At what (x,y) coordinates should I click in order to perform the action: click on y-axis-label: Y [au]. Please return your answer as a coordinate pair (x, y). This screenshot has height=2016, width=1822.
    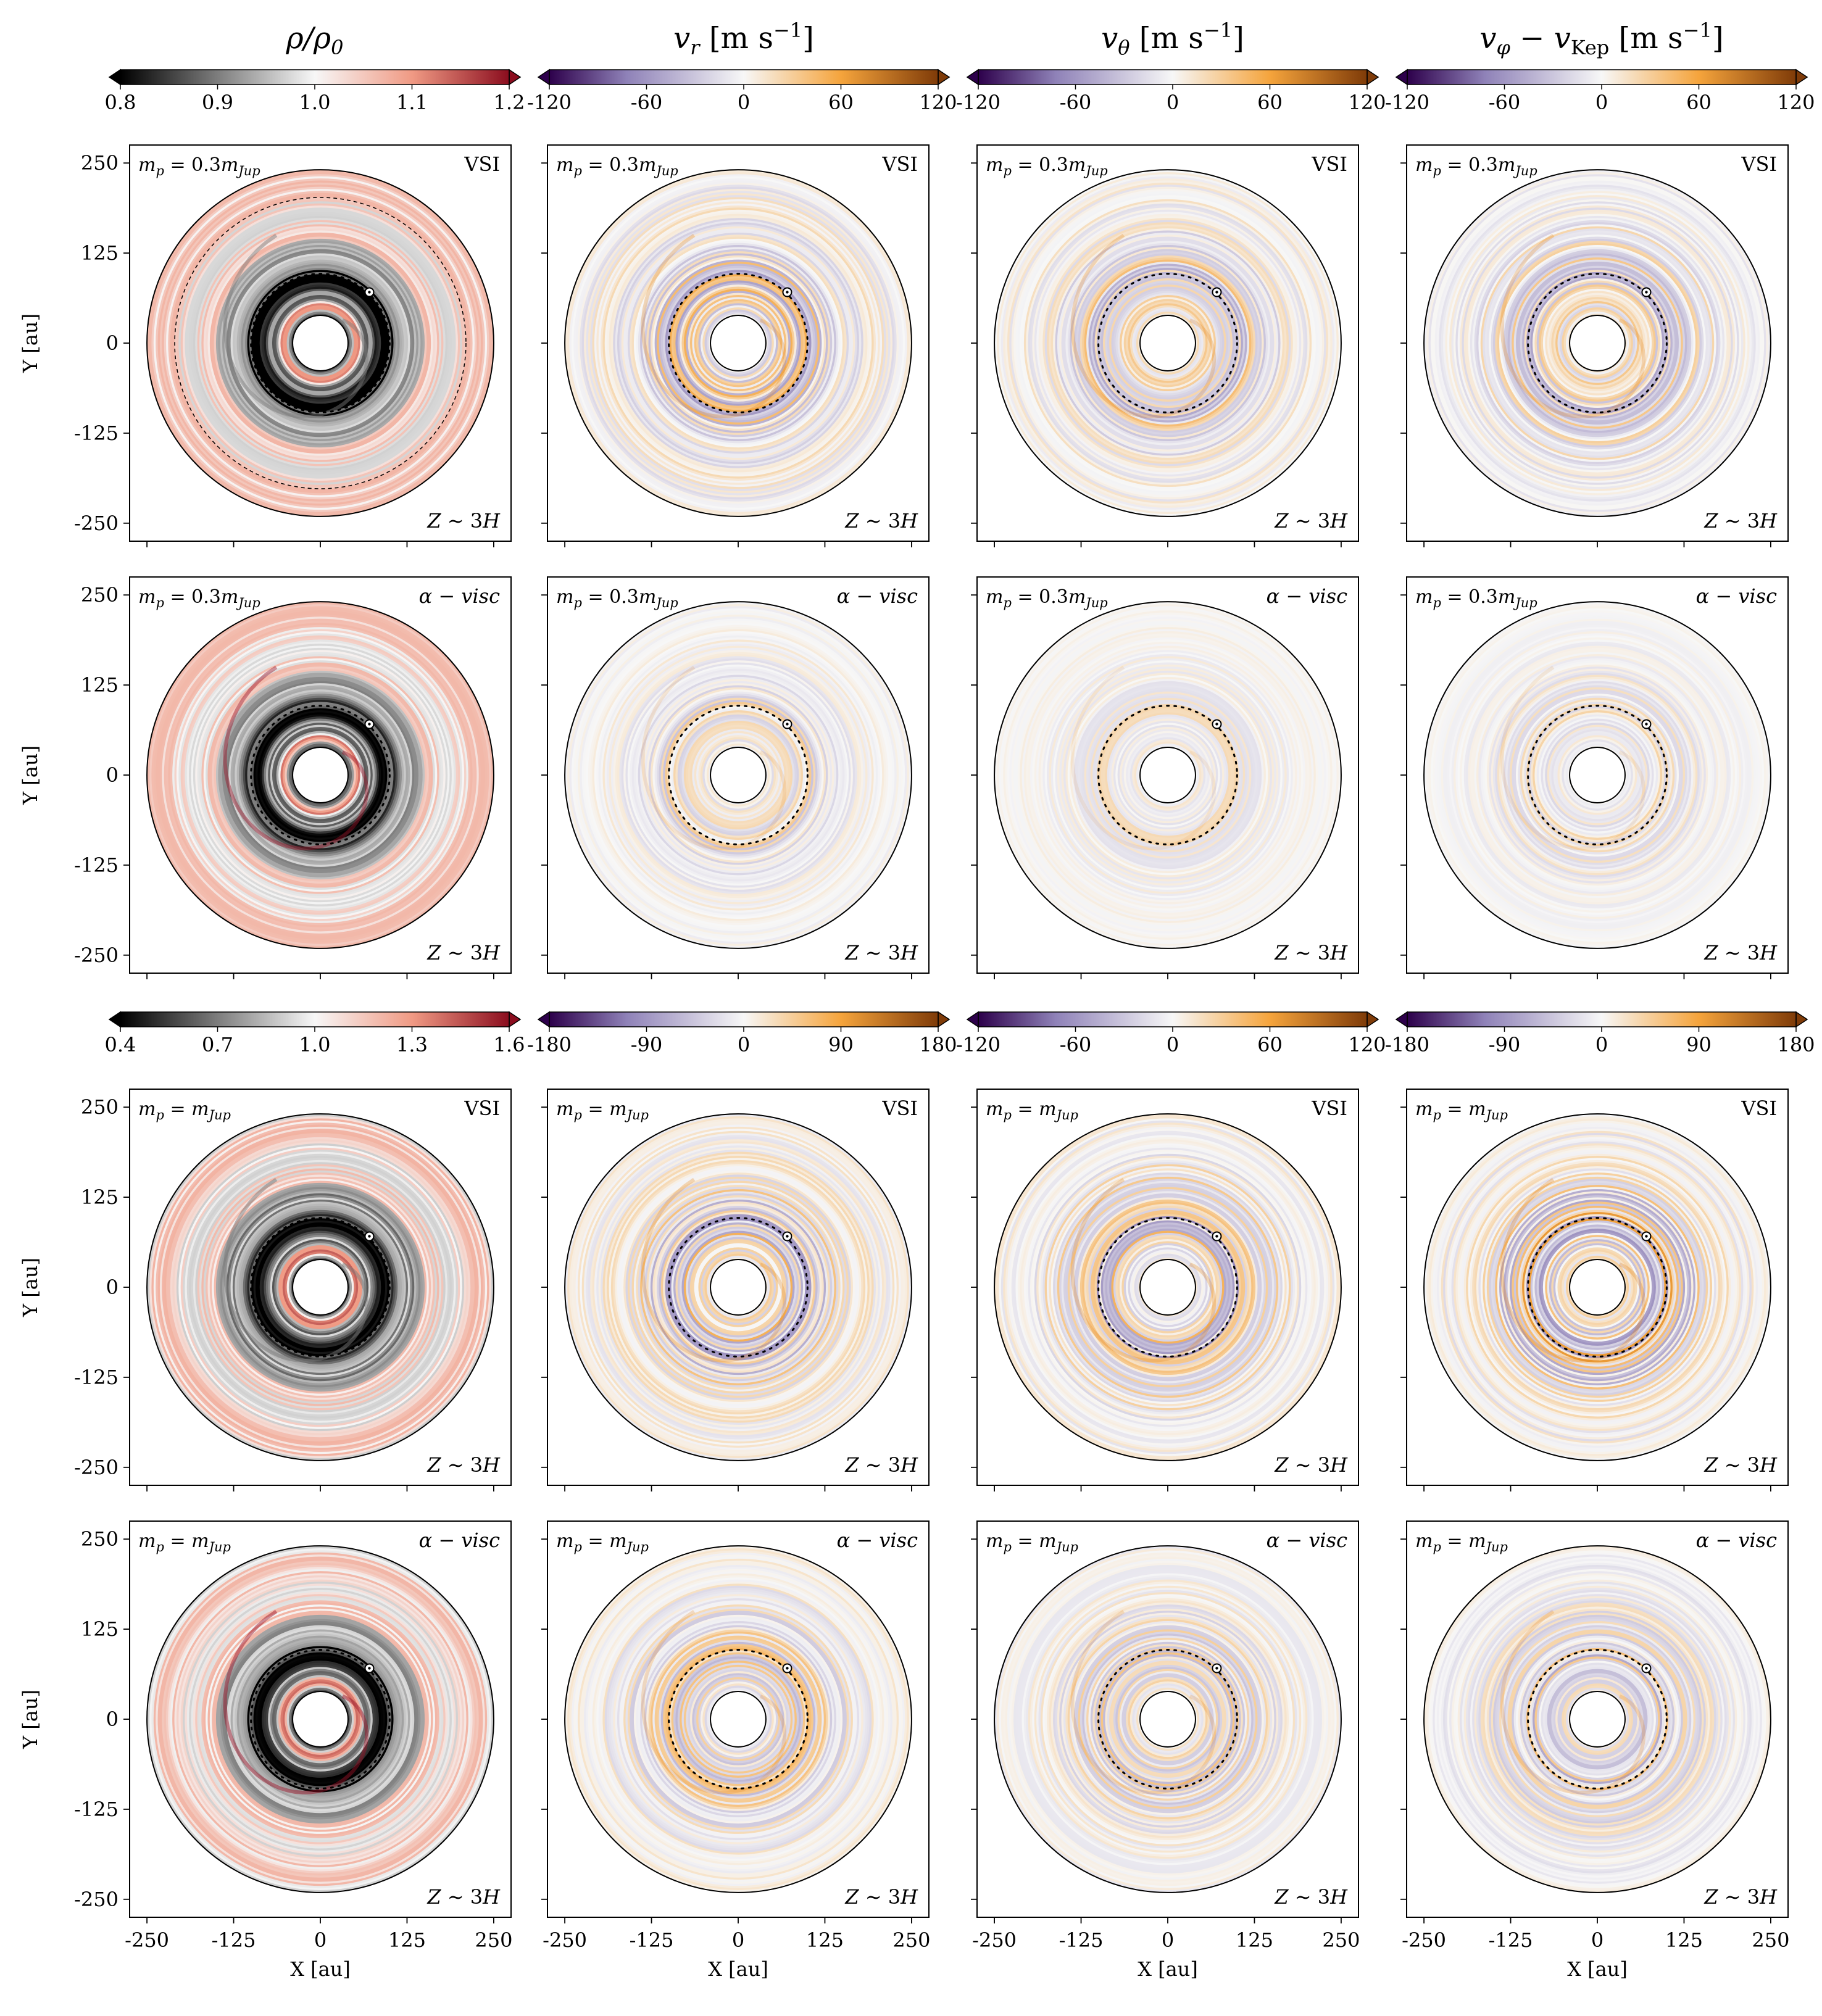
    Looking at the image, I should click on (30, 1287).